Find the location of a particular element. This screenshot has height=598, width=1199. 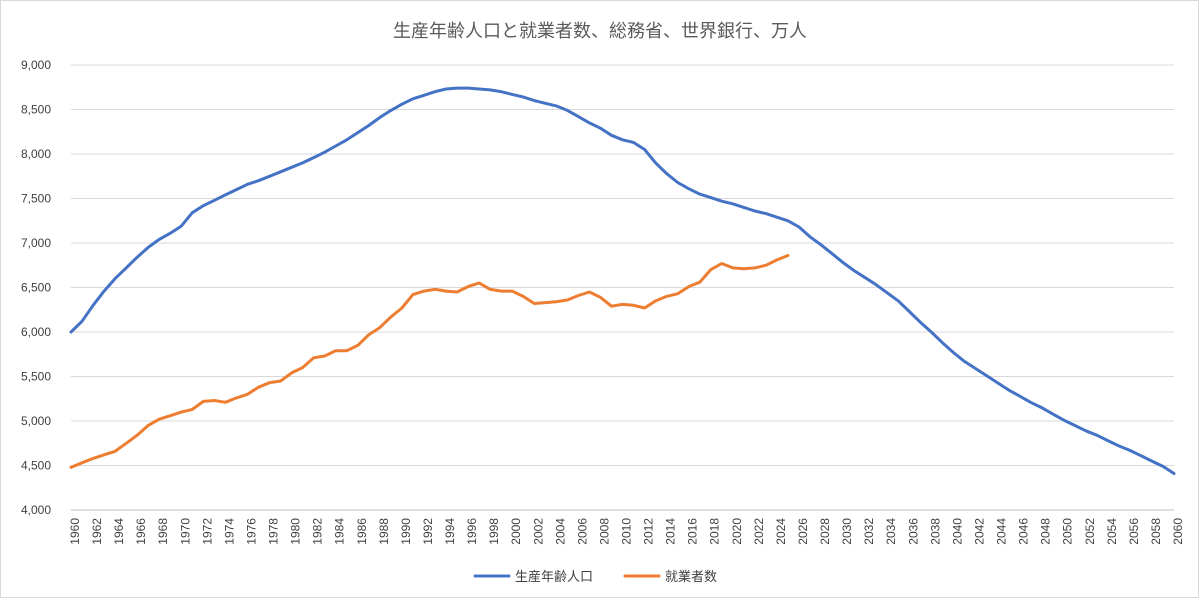

x-tick-label: 1962 is located at coordinates (97, 531).